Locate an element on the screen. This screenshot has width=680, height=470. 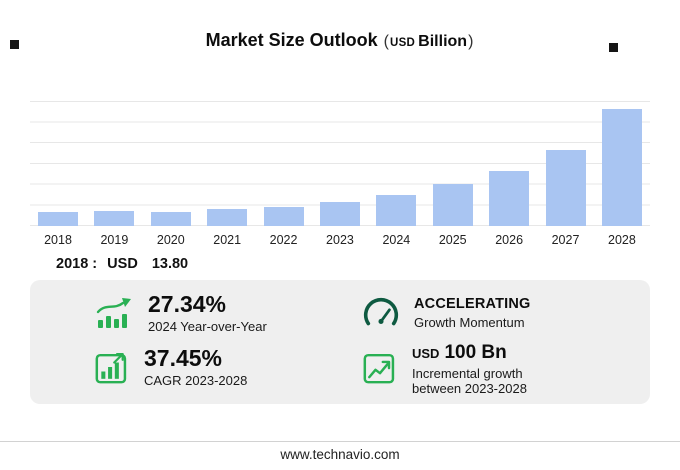
chart-column-2024: 2024 is located at coordinates (396, 174).